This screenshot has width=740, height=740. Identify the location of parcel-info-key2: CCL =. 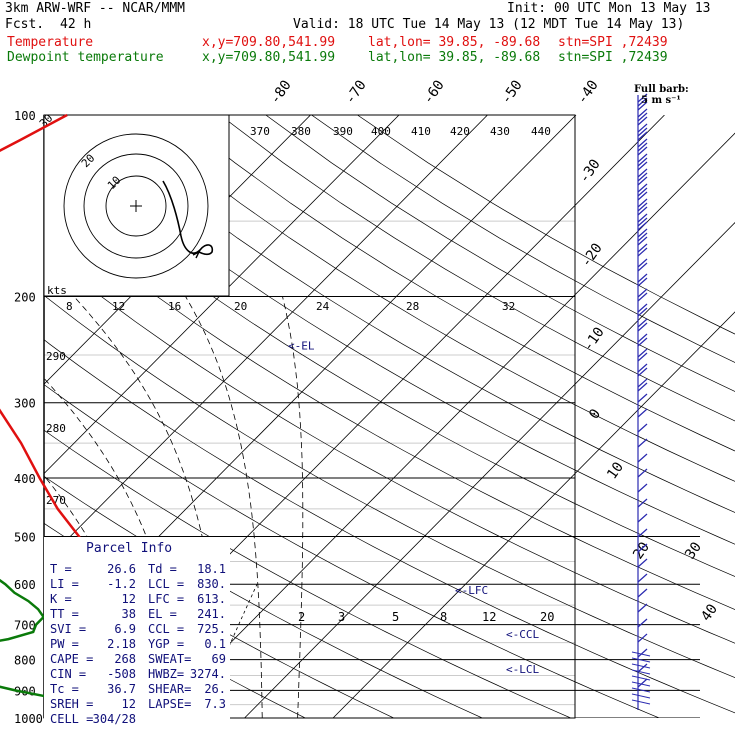
(166, 629).